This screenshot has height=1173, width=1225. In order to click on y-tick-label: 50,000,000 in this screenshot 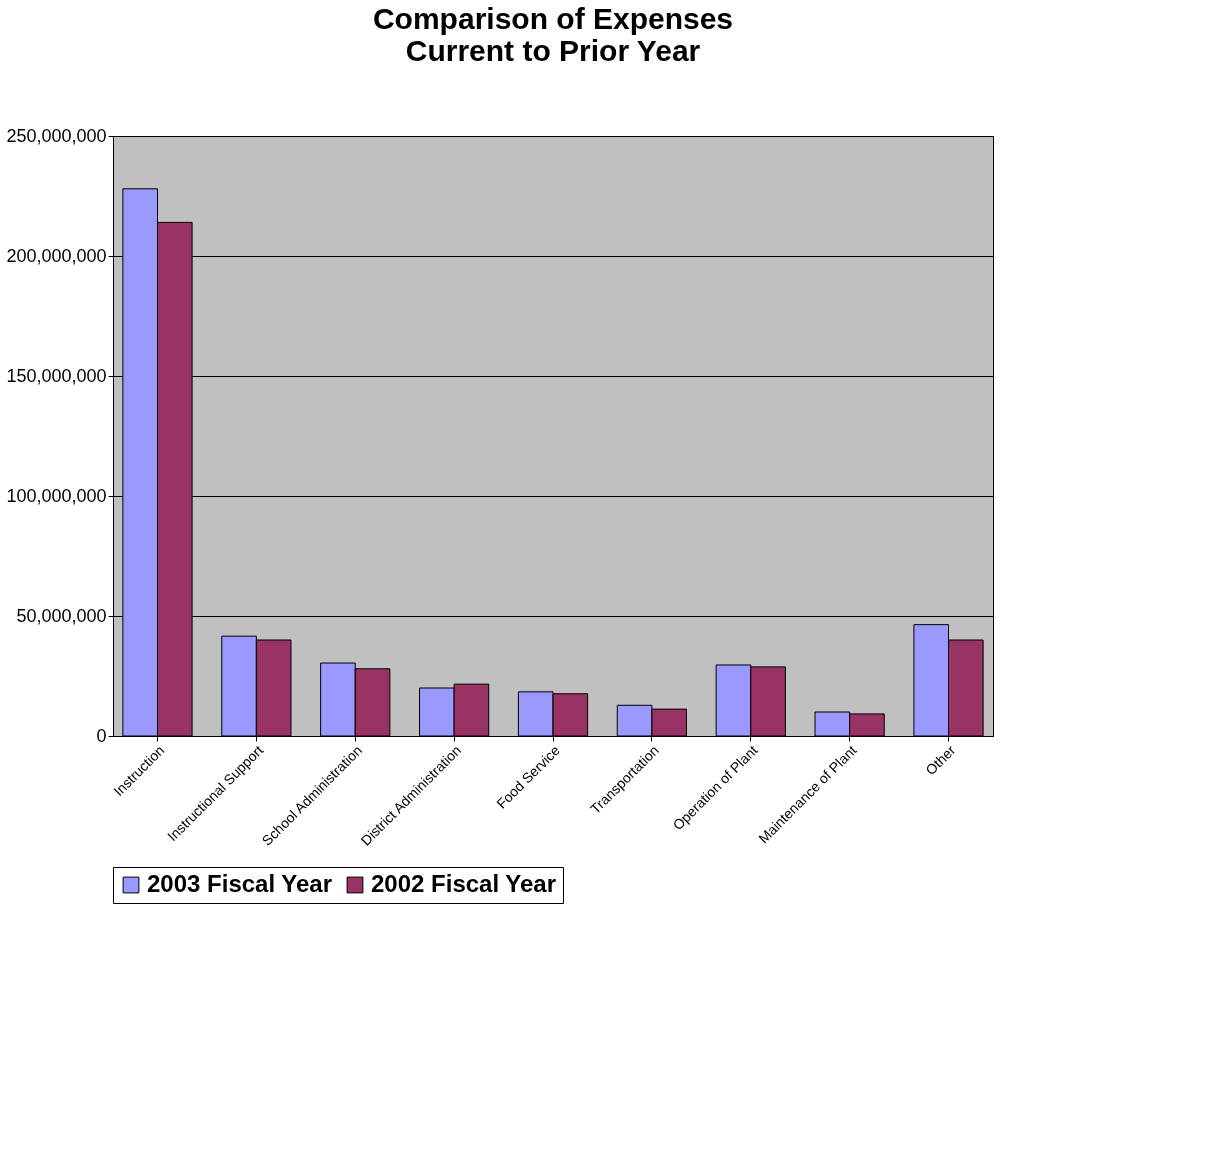, I will do `click(61, 615)`.